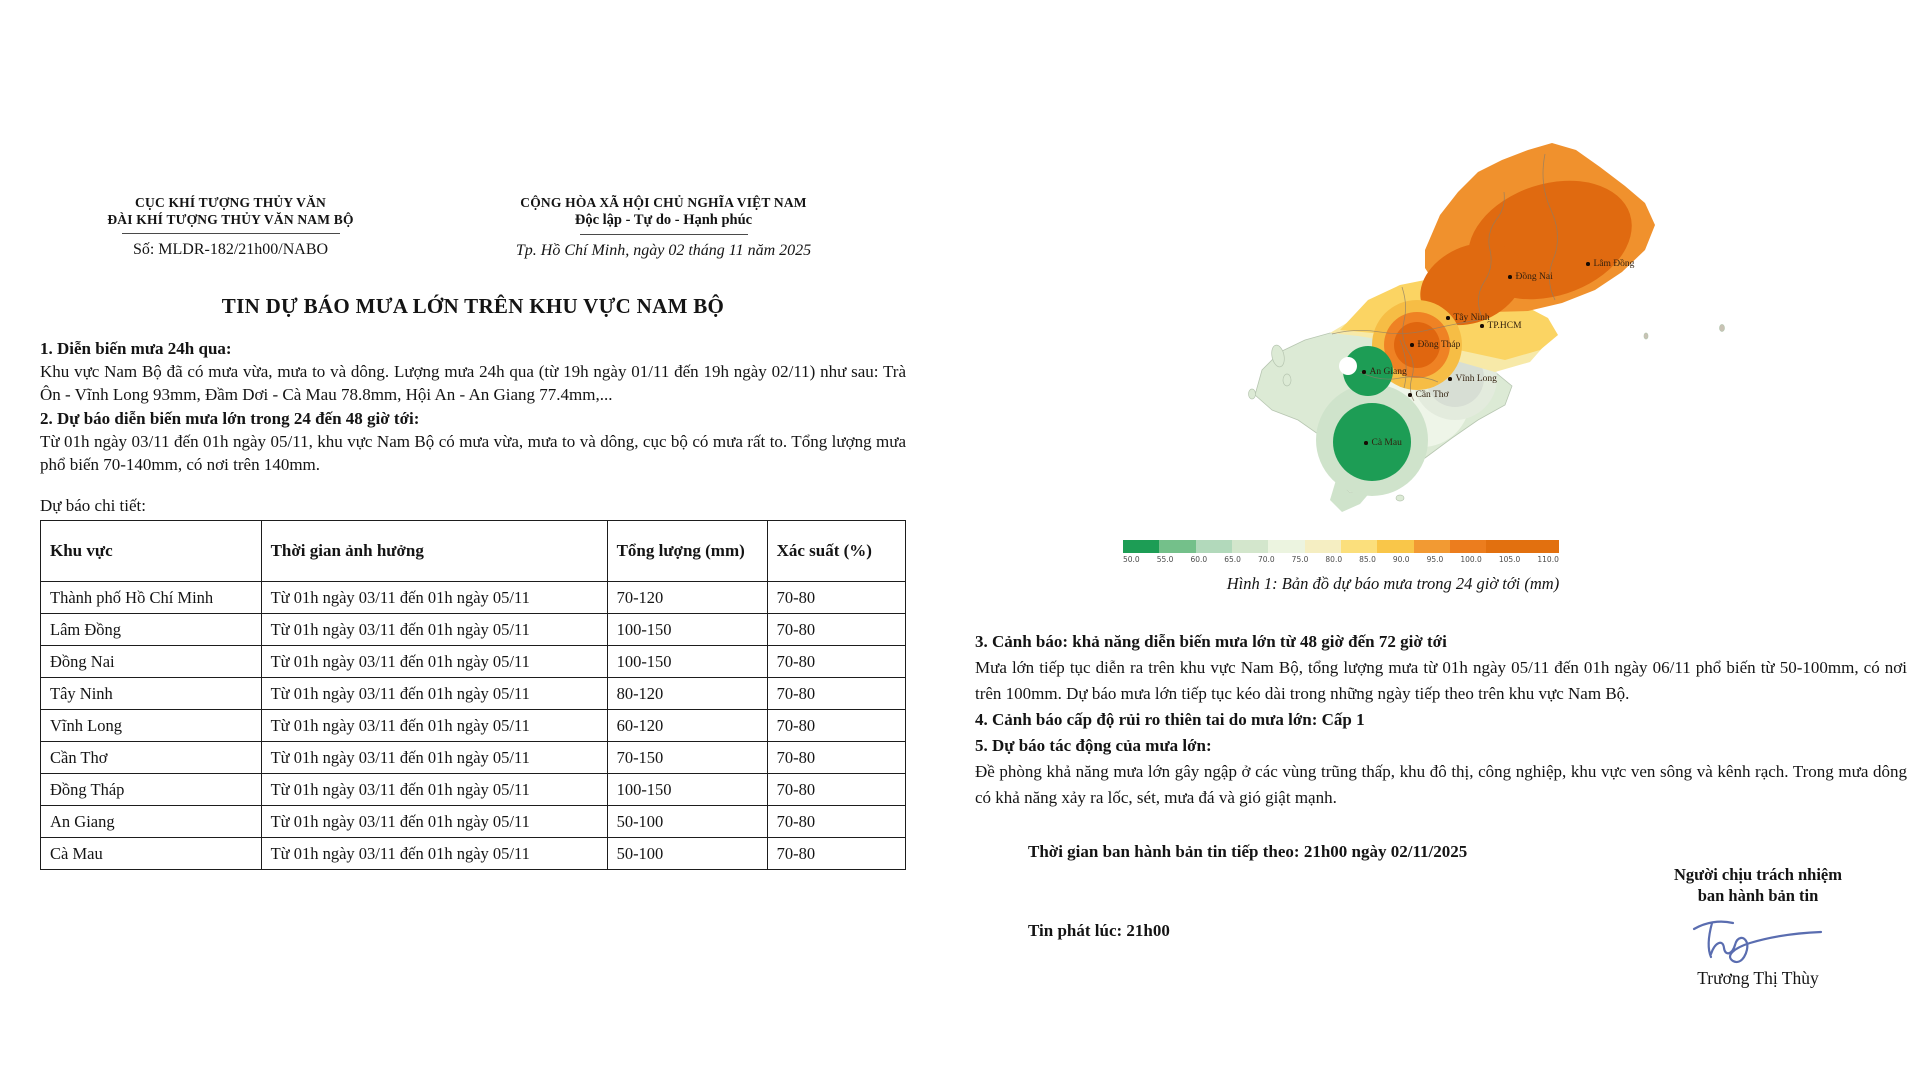 The width and height of the screenshot is (1920, 1080). What do you see at coordinates (1131, 559) in the screenshot?
I see `legend-tick: 50.0` at bounding box center [1131, 559].